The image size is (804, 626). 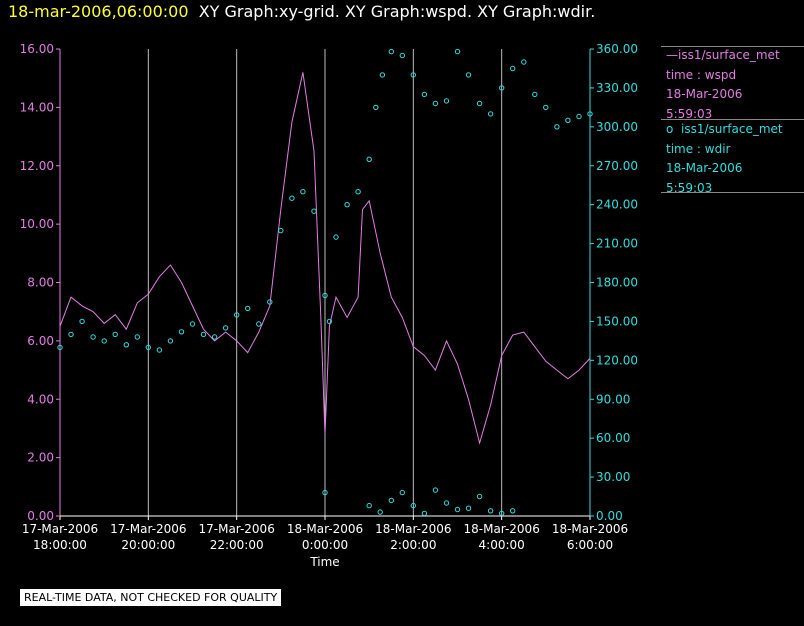 What do you see at coordinates (617, 205) in the screenshot?
I see `y-right-tick-label: 240.00` at bounding box center [617, 205].